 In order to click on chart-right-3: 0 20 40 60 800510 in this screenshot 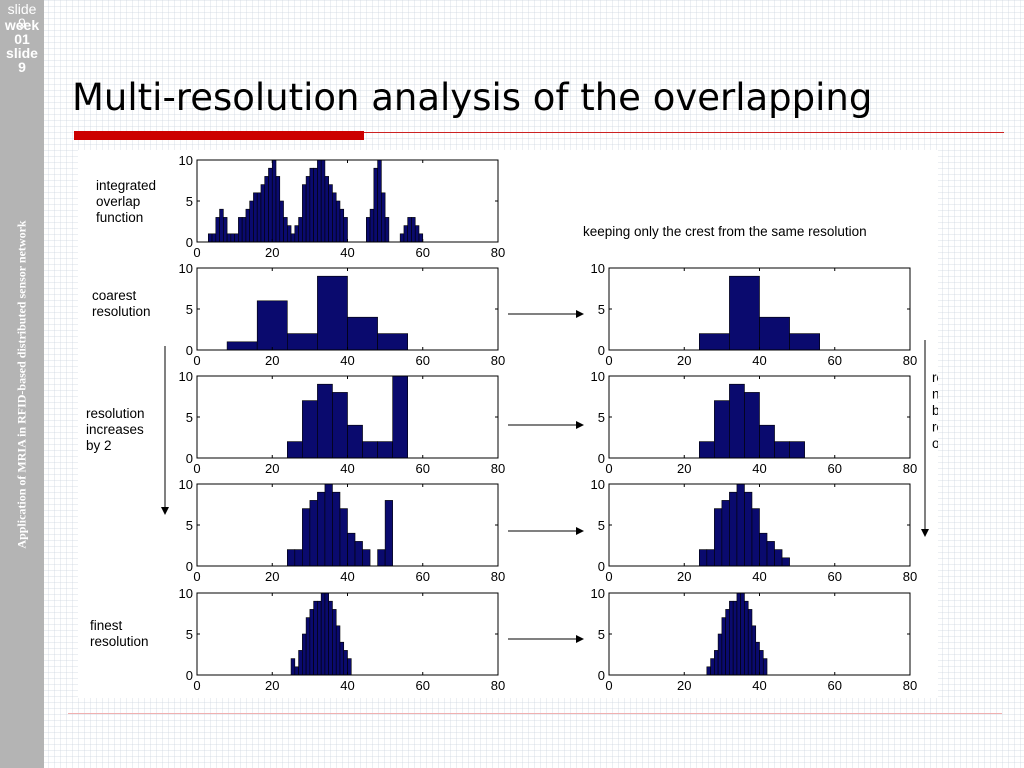, I will do `click(754, 422)`.